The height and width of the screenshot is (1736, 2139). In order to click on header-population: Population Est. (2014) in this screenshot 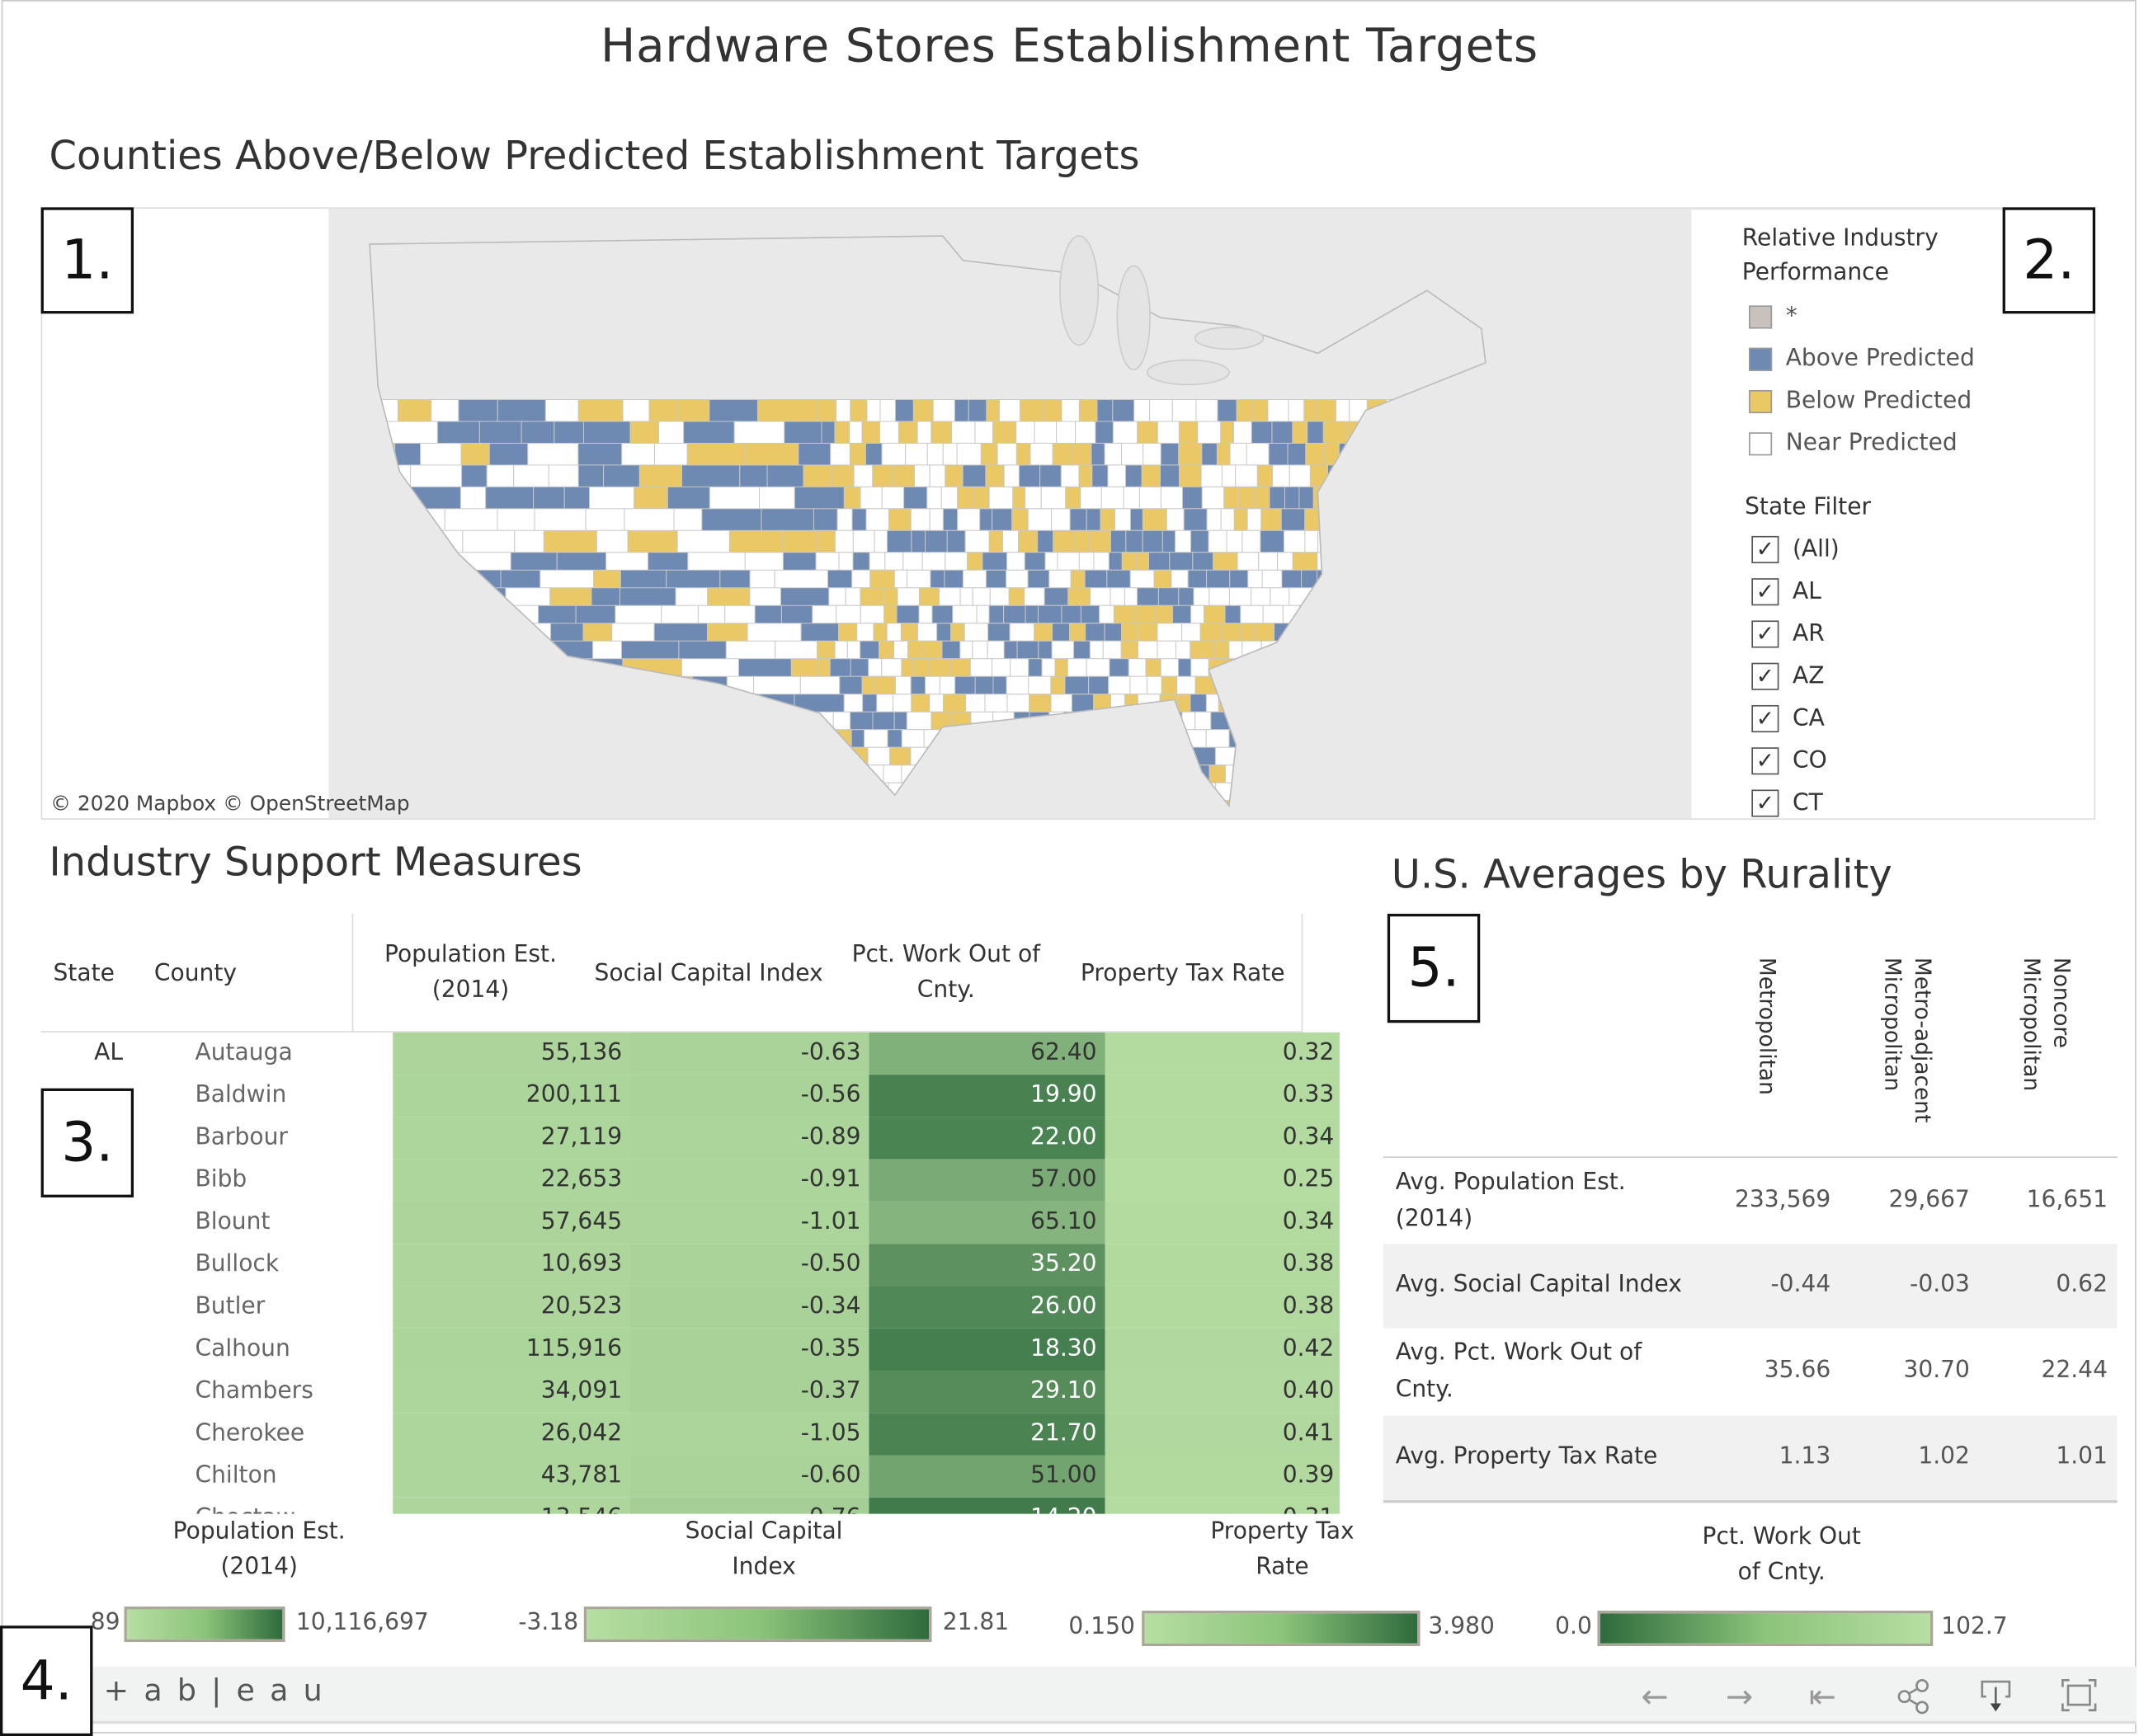, I will do `click(471, 972)`.